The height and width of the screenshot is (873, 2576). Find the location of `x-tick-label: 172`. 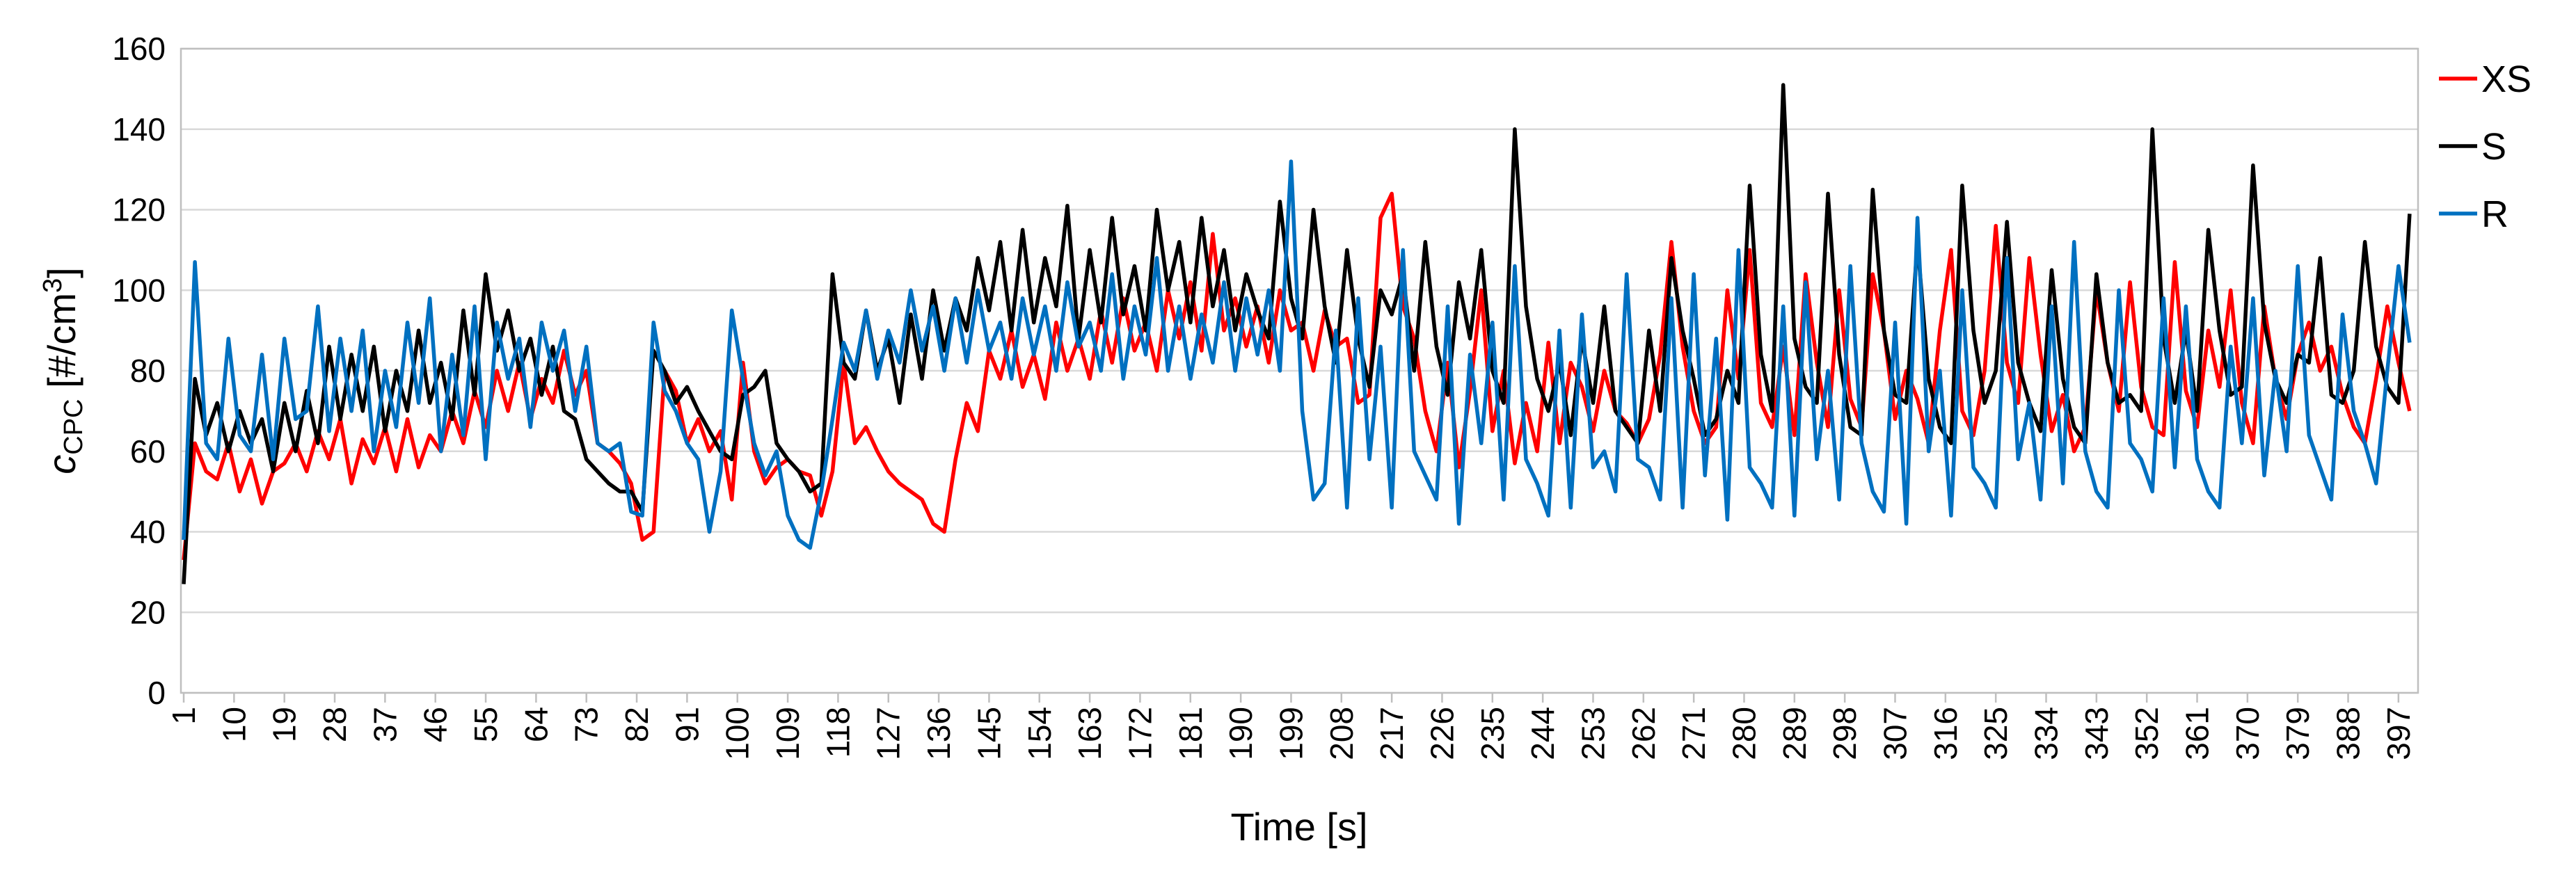

x-tick-label: 172 is located at coordinates (1140, 733).